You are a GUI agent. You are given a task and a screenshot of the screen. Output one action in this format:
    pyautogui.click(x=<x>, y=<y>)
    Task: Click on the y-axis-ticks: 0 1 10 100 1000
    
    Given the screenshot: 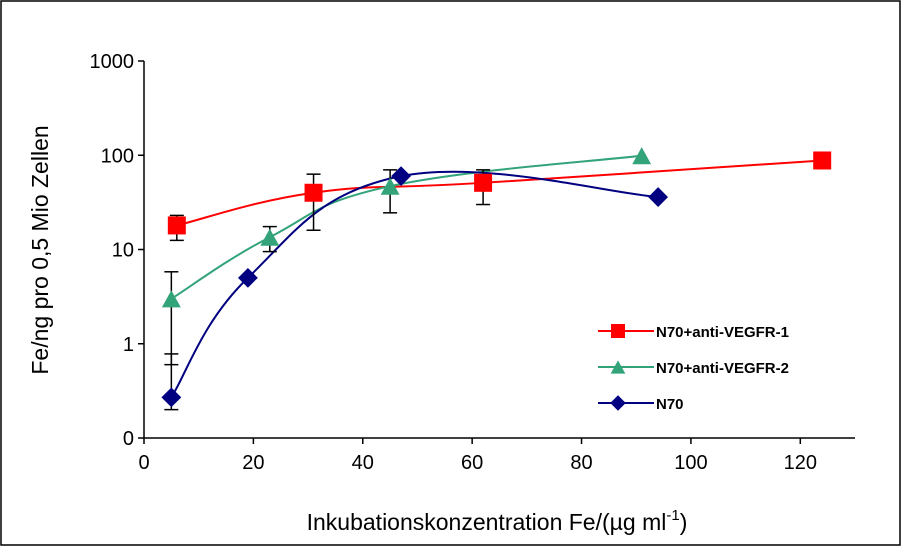 What is the action you would take?
    pyautogui.click(x=117, y=250)
    